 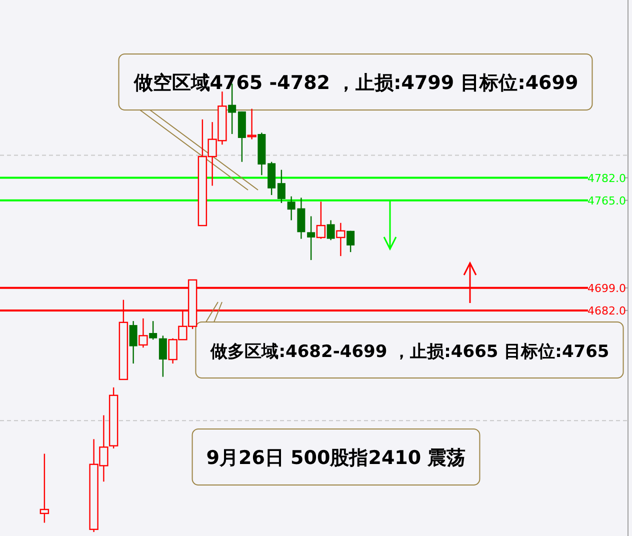 What do you see at coordinates (607, 201) in the screenshot?
I see `y-tick-label: 4765.0` at bounding box center [607, 201].